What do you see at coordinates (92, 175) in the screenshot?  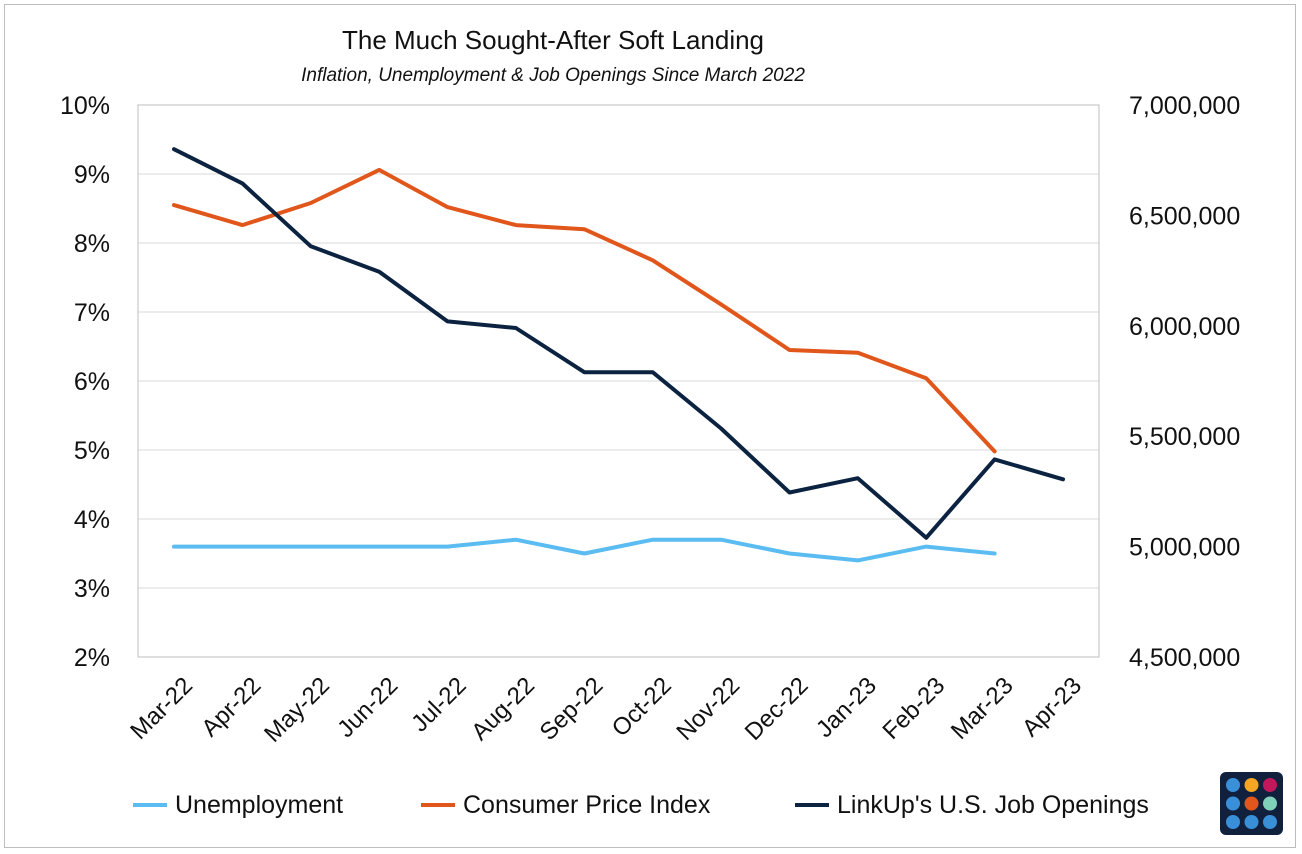 I see `y-left-tick-label: 9%` at bounding box center [92, 175].